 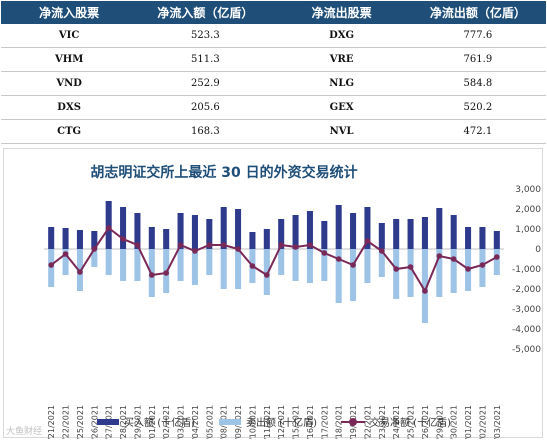 I want to click on legend-sell-label: 卖出额 (十亿盾), so click(x=281, y=423).